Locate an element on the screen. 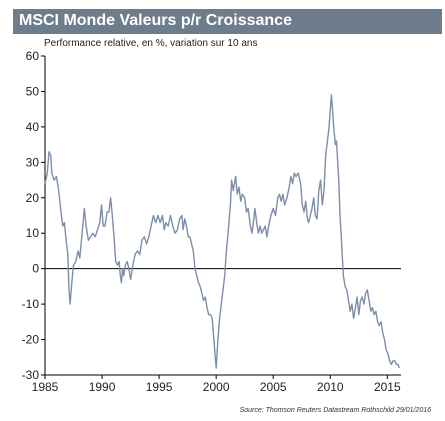 Image resolution: width=445 pixels, height=421 pixels. y-tick-label: 10 is located at coordinates (33, 233).